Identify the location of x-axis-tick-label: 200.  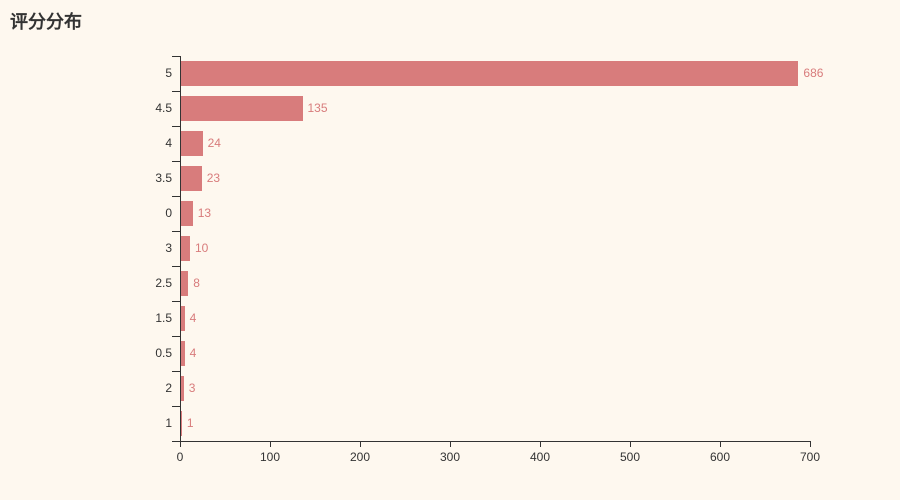
(360, 457).